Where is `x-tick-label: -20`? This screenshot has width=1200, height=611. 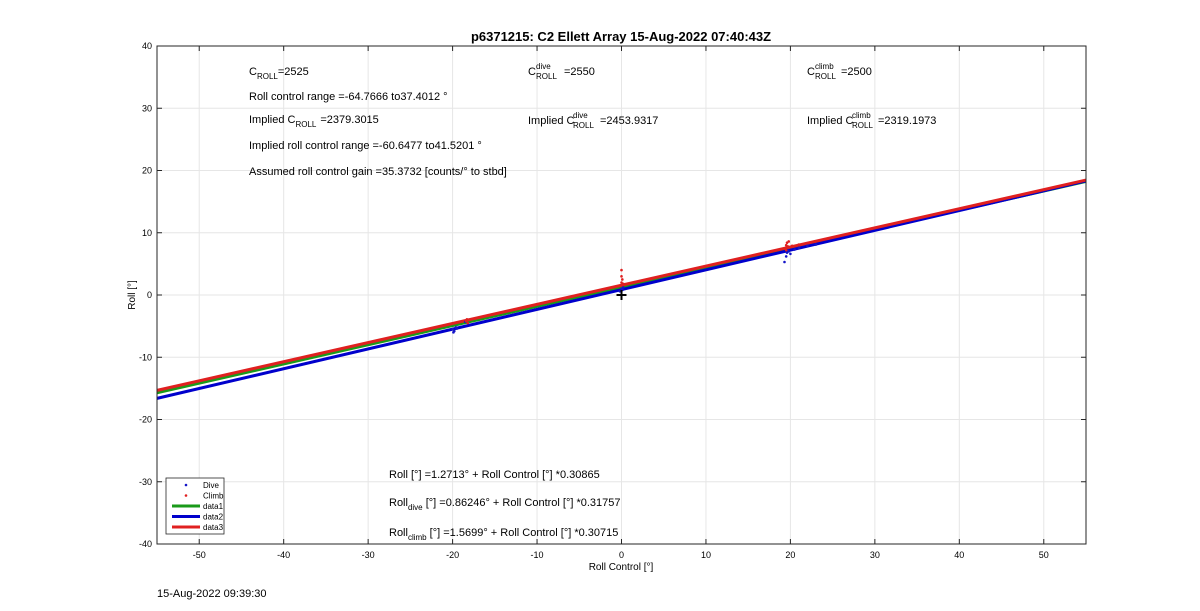 x-tick-label: -20 is located at coordinates (452, 555).